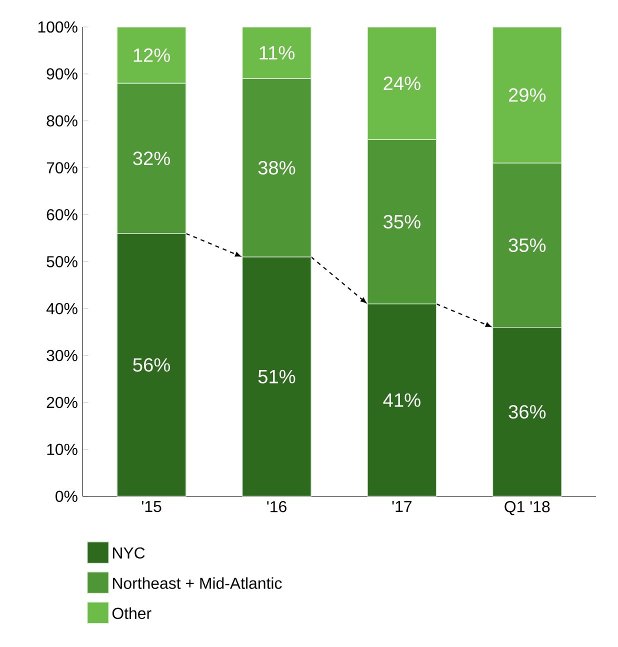 Image resolution: width=618 pixels, height=647 pixels. Describe the element at coordinates (197, 583) in the screenshot. I see `legend-label: Northeast + Mid-Atlantic` at that location.